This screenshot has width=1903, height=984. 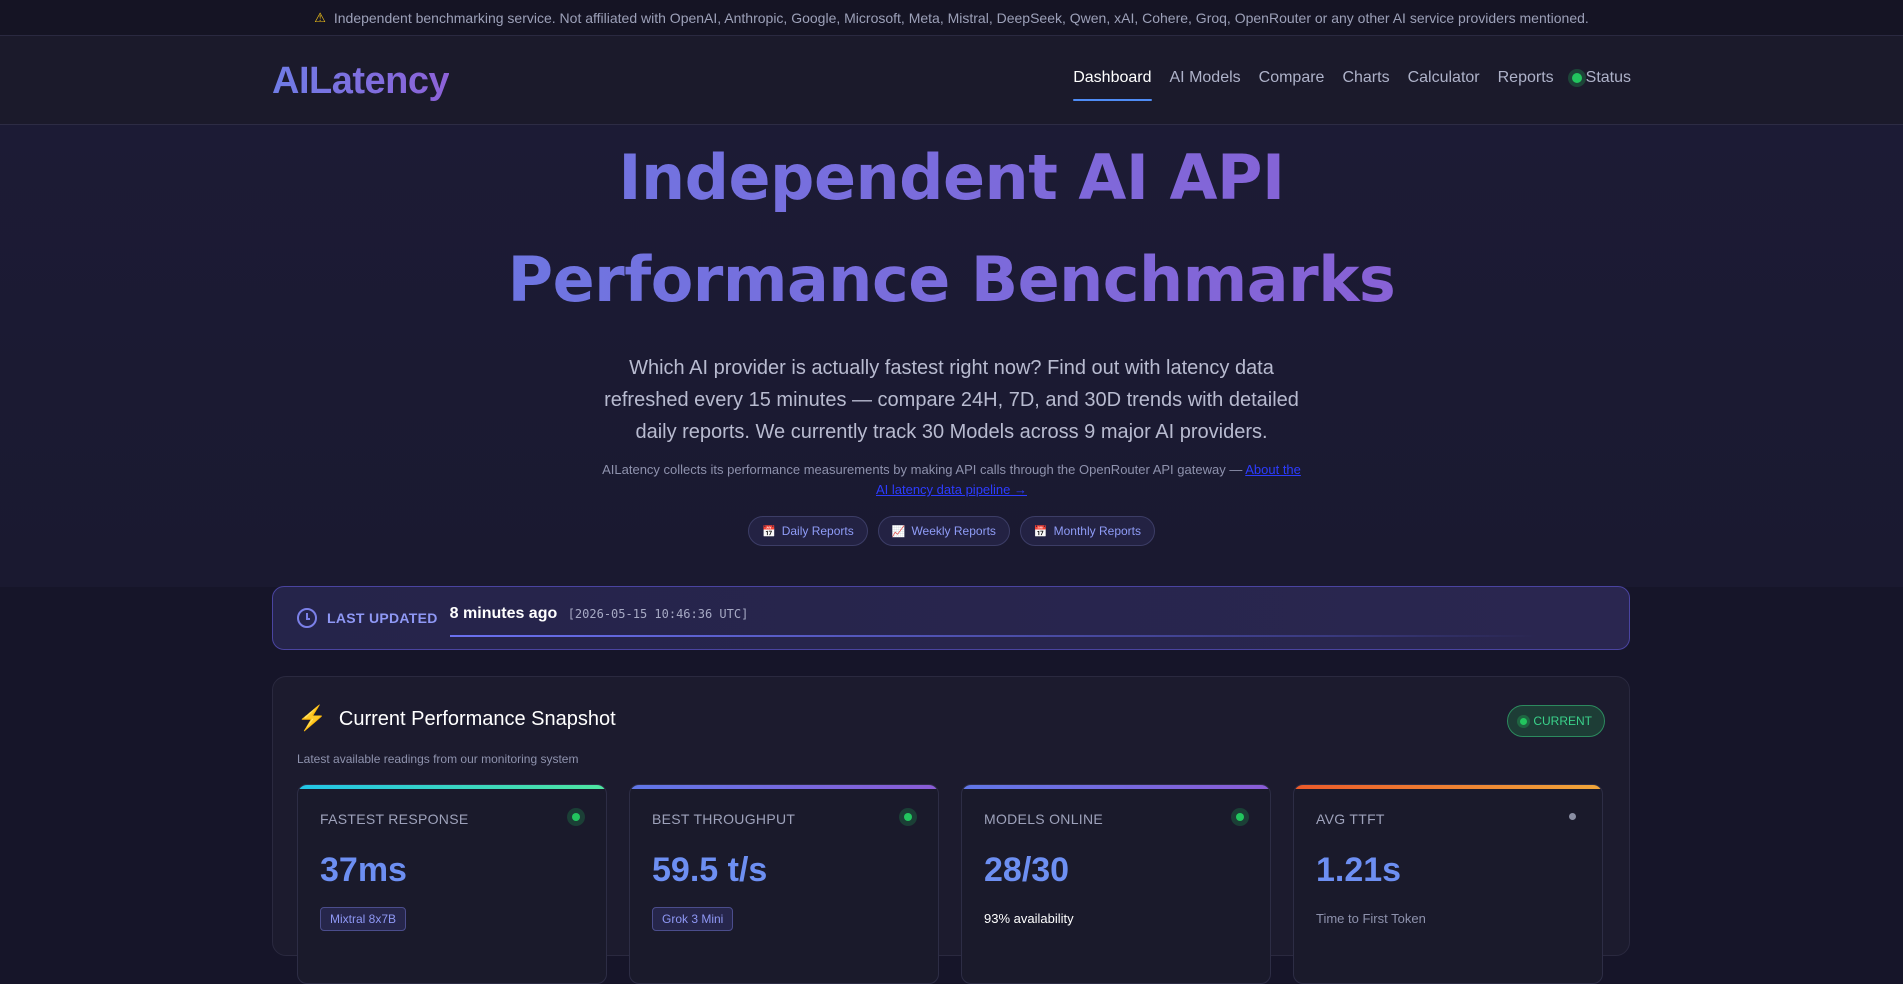 I want to click on models-online-card: MODELS ONLINE 28/30 93% availability, so click(x=1116, y=884).